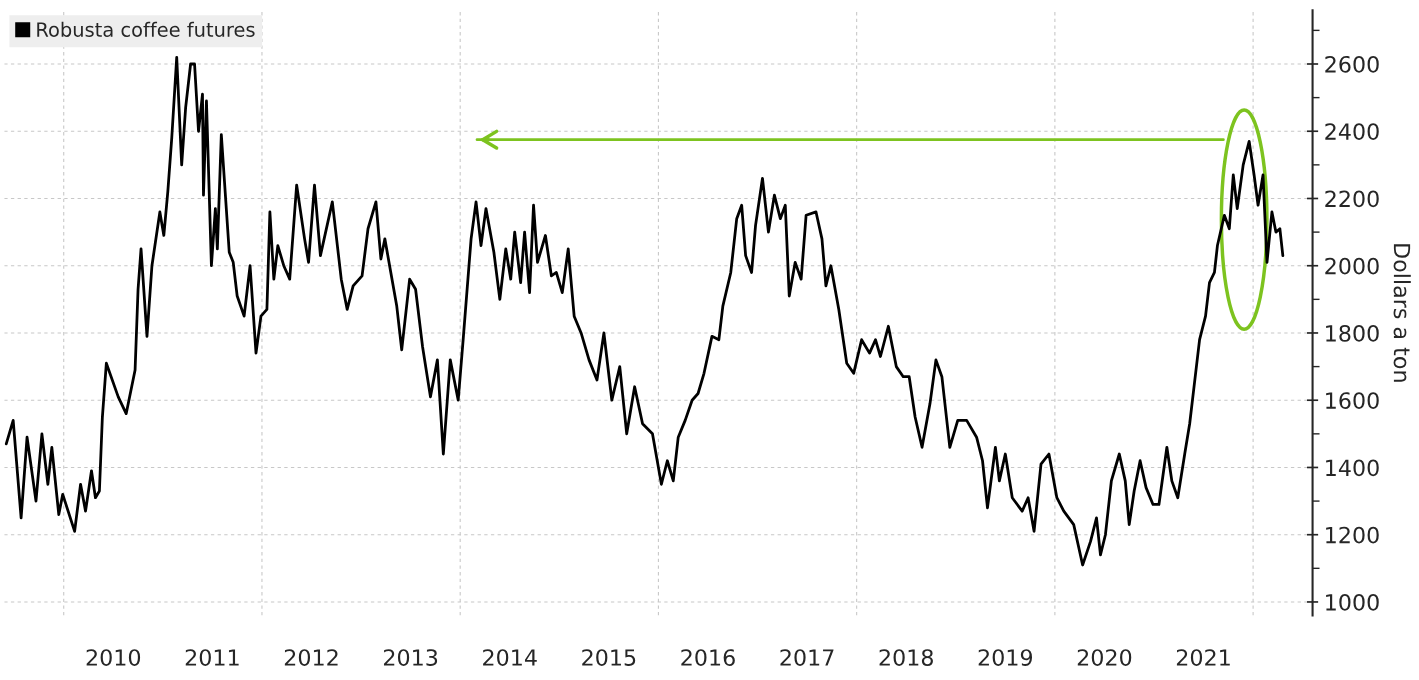  Describe the element at coordinates (510, 657) in the screenshot. I see `x-tick-label: 2014` at that location.